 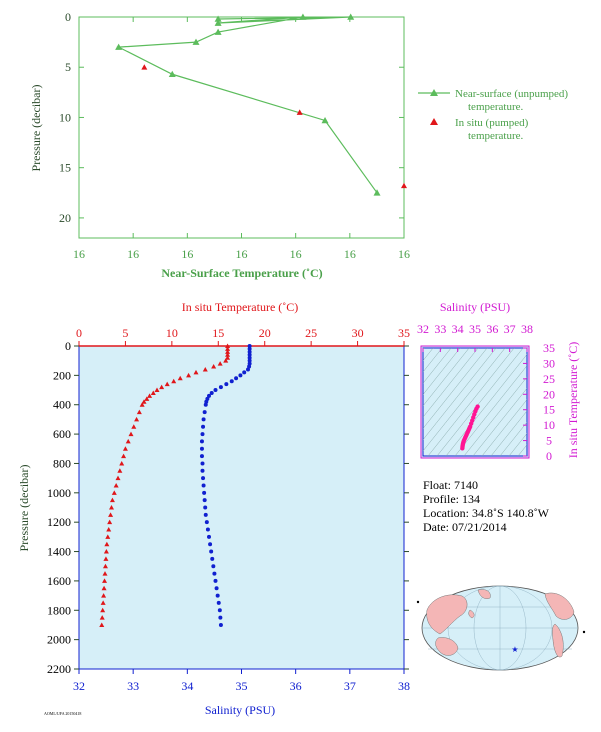 I want to click on profile-temperature-axis-label: In situ Temperature (˚C), so click(x=240, y=307).